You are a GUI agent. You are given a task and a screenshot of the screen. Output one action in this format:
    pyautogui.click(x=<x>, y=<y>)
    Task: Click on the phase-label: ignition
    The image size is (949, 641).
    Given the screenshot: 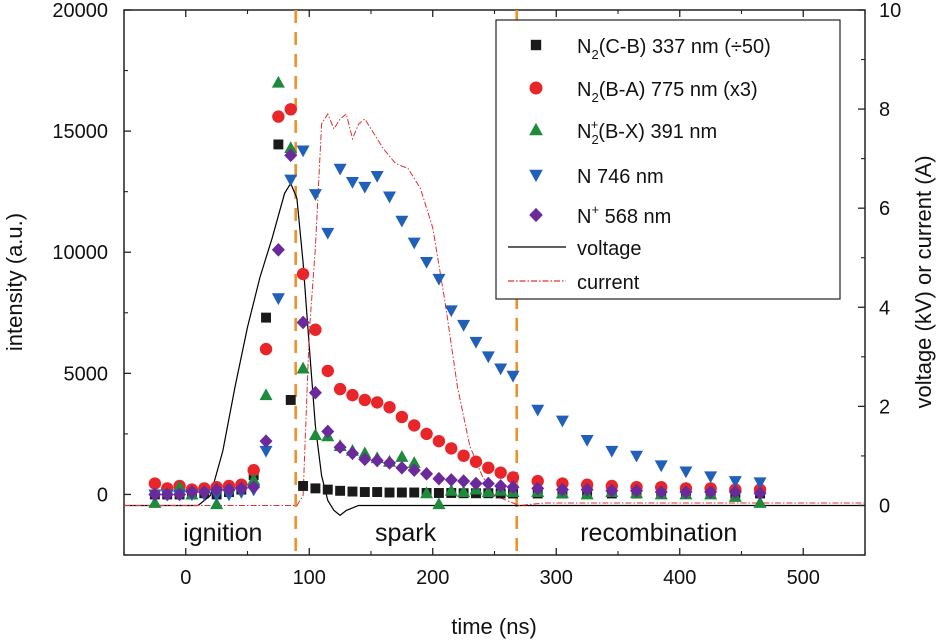 What is the action you would take?
    pyautogui.click(x=222, y=533)
    